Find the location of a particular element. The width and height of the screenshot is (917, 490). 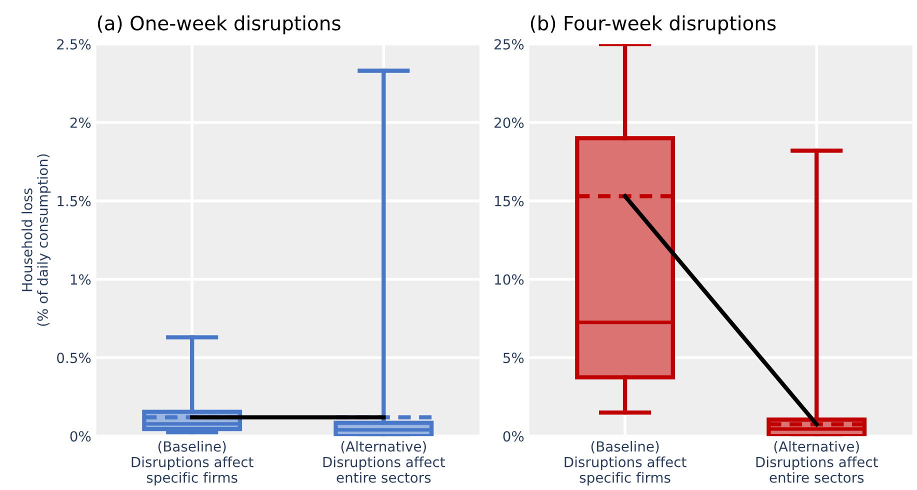

y-tick-label: 20% is located at coordinates (509, 122).